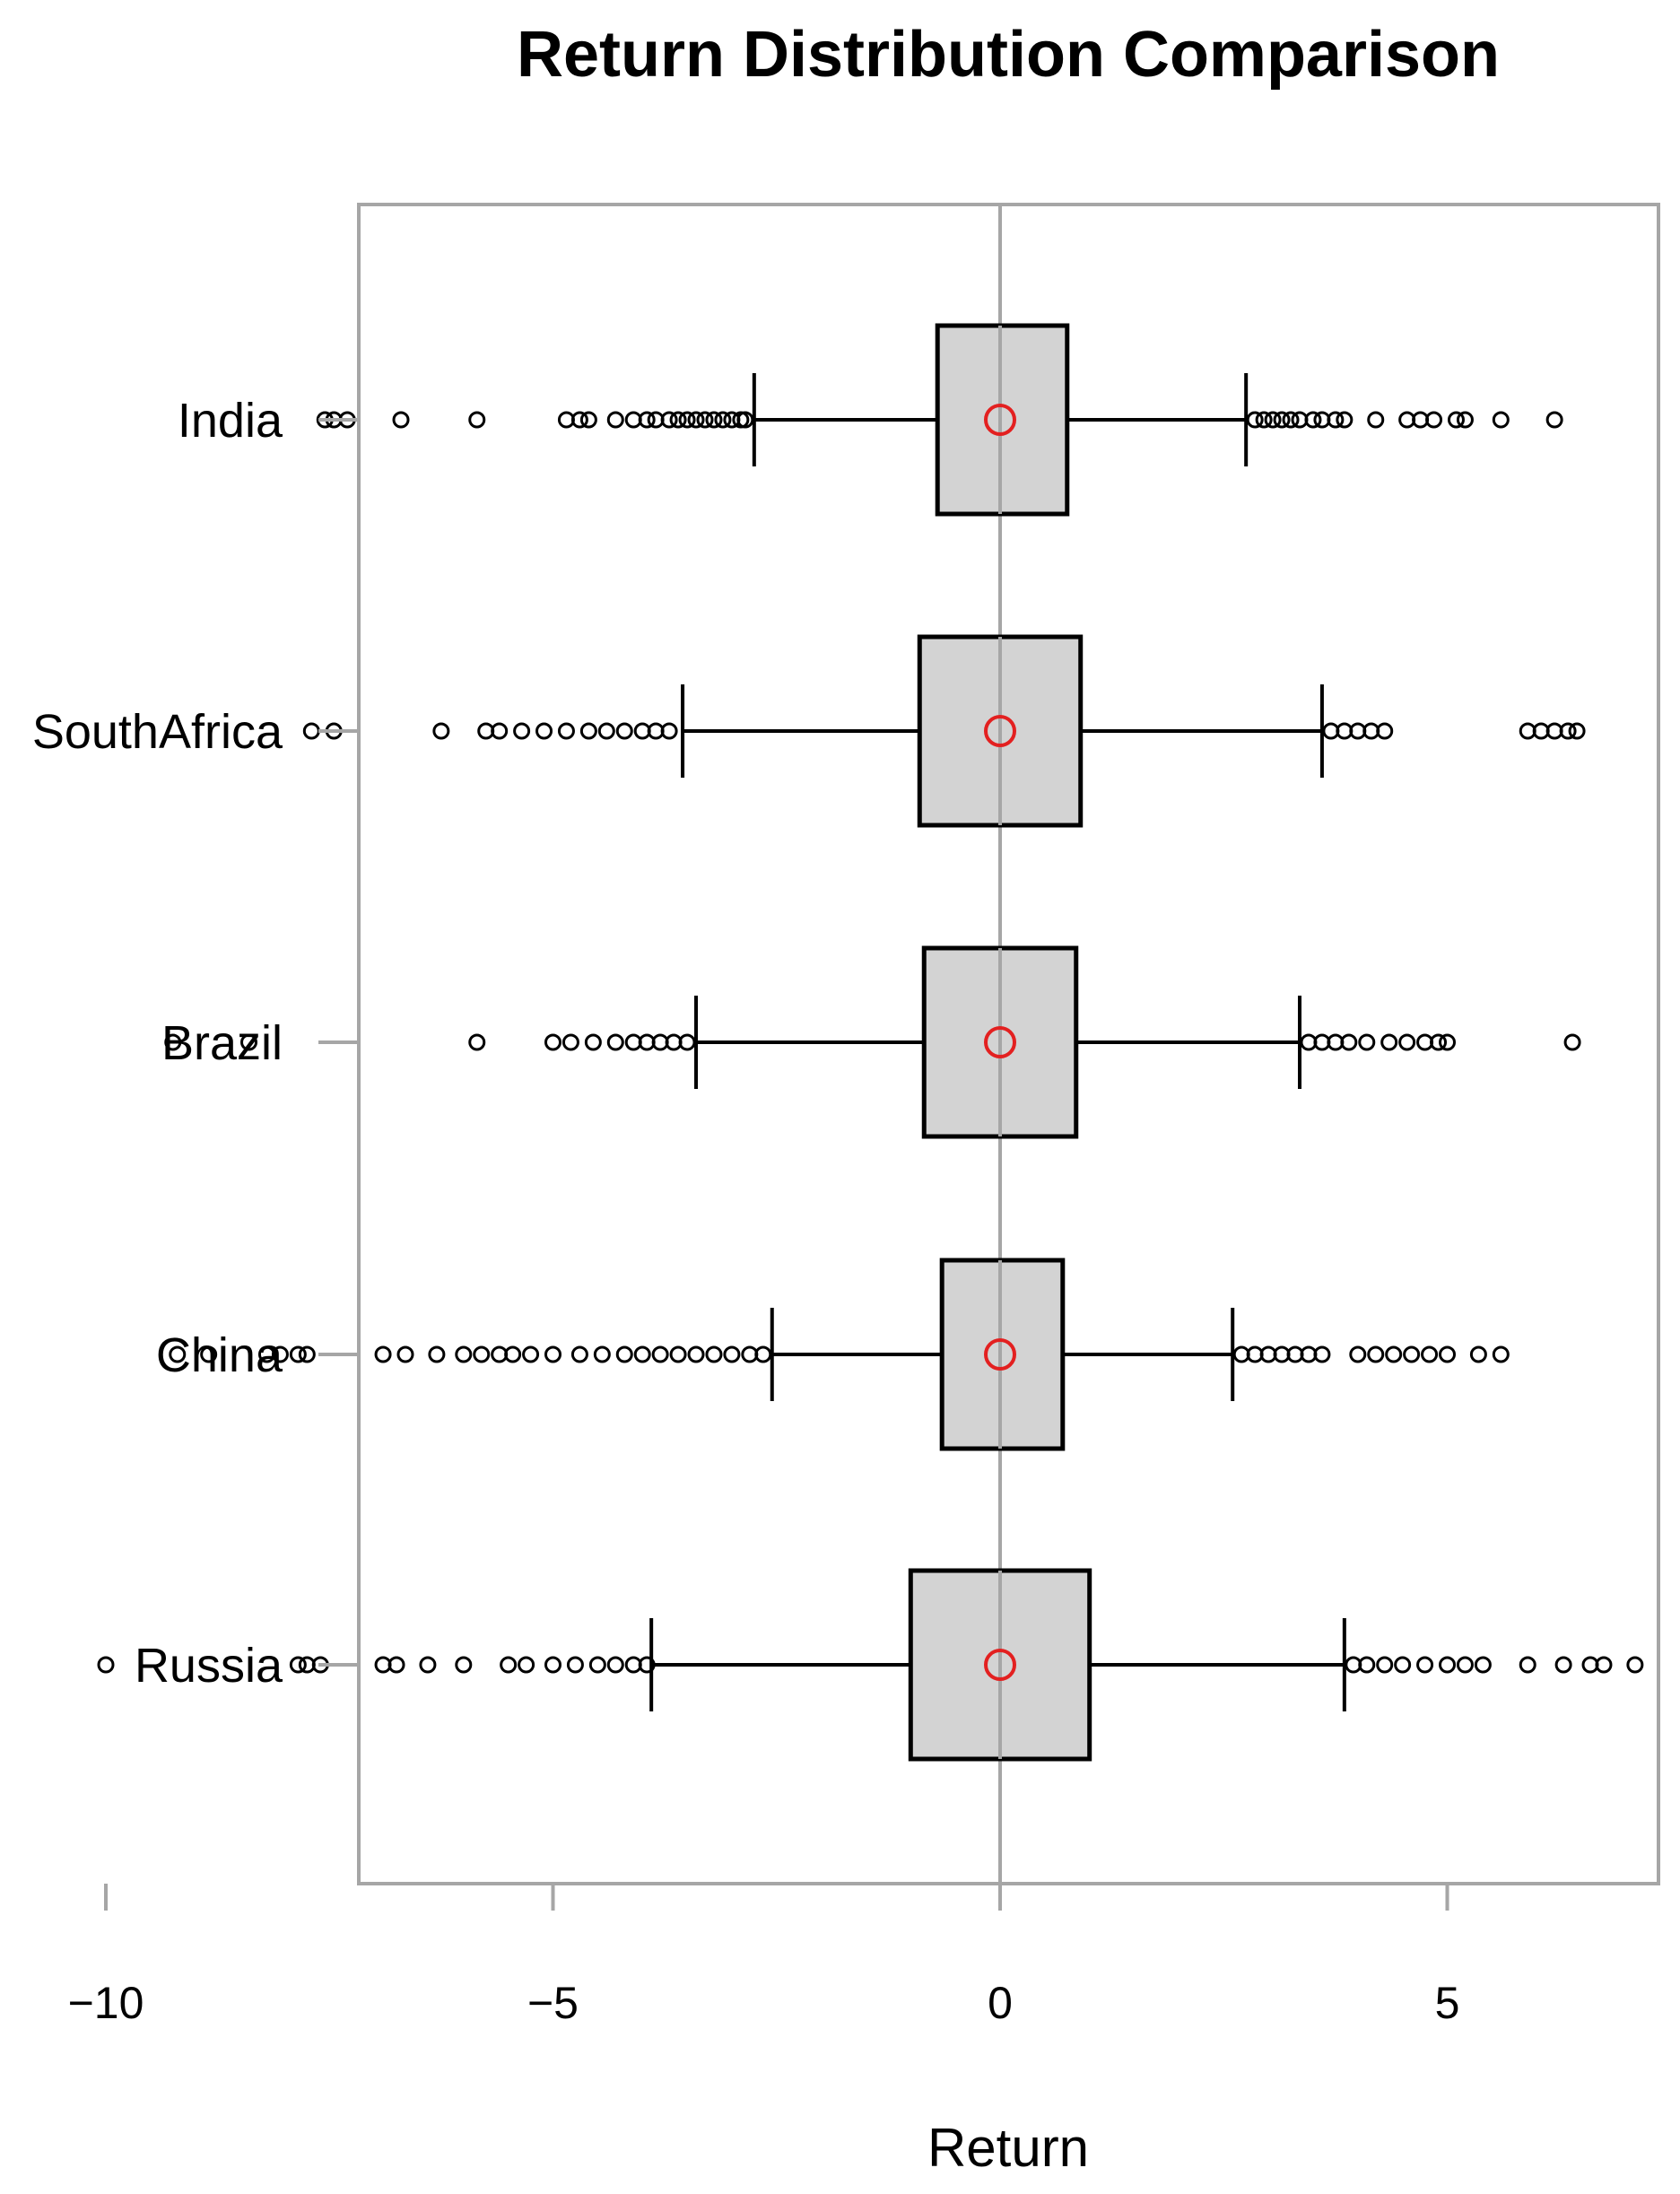  I want to click on box-group-southafrica, so click(944, 731).